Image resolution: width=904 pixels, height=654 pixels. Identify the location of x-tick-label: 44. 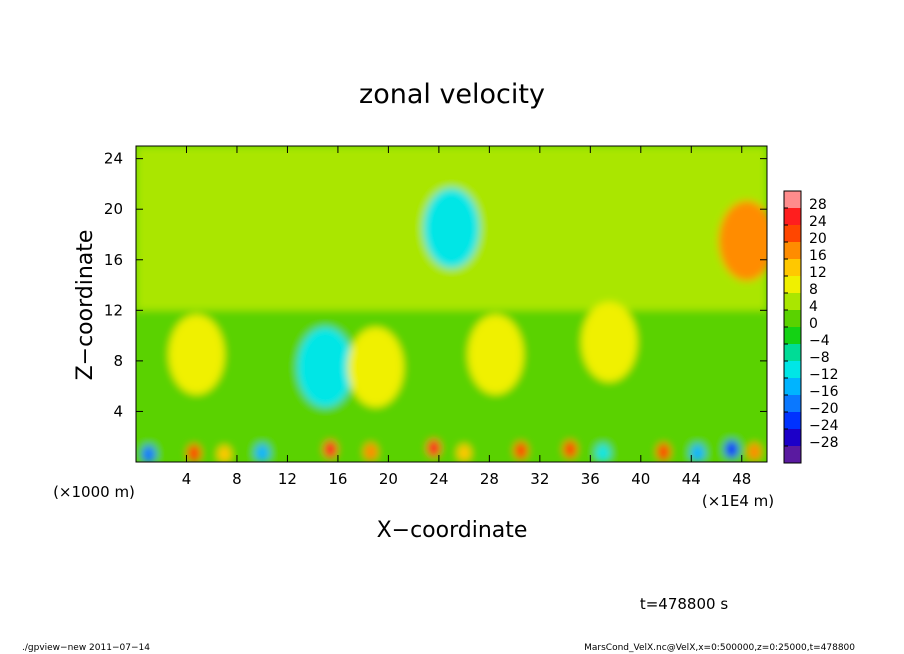
(691, 479).